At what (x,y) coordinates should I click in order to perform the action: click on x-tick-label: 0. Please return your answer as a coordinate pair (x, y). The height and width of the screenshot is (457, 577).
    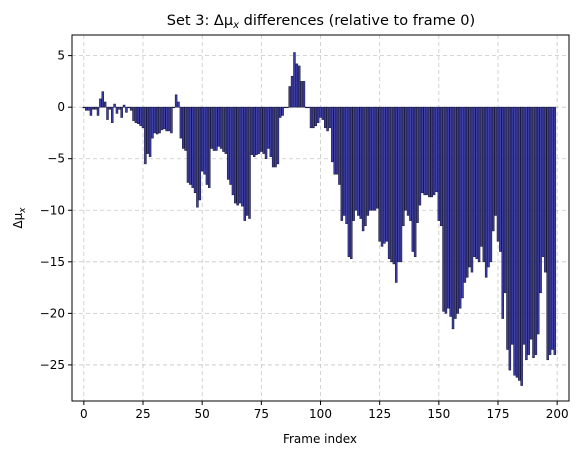
    Looking at the image, I should click on (84, 414).